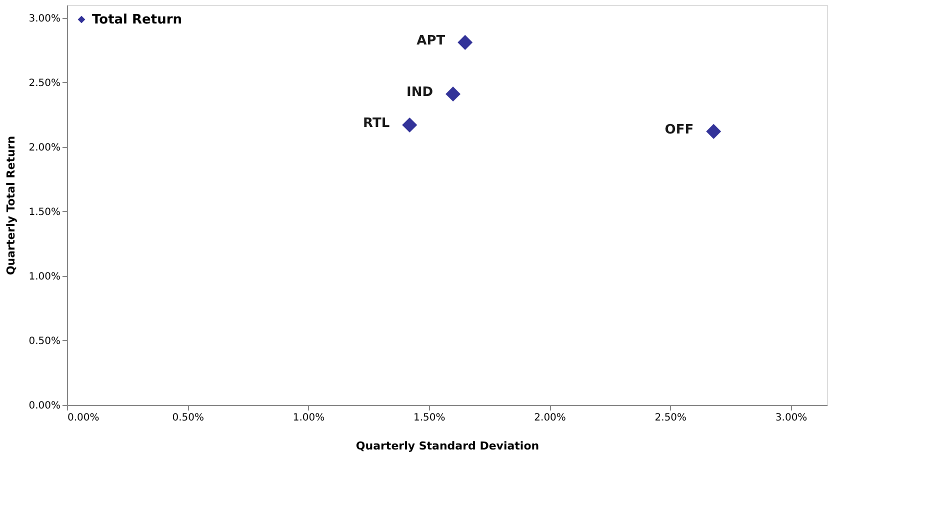  Describe the element at coordinates (431, 40) in the screenshot. I see `annotation: APT` at that location.